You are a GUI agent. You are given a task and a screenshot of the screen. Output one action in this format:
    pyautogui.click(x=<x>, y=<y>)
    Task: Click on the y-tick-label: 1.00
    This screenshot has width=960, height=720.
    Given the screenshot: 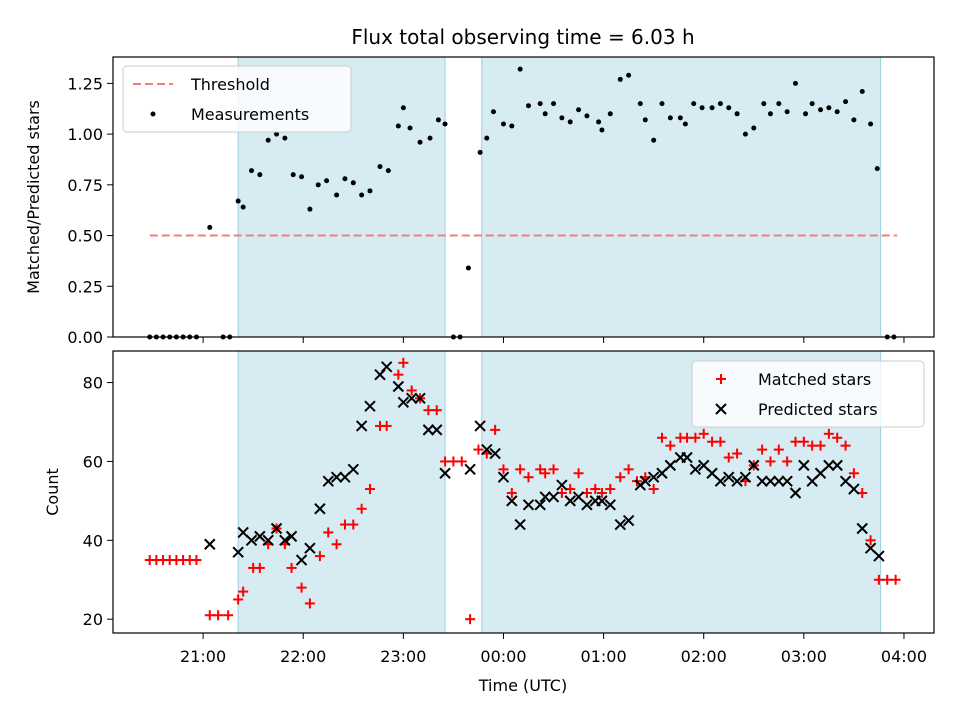 What is the action you would take?
    pyautogui.click(x=85, y=134)
    